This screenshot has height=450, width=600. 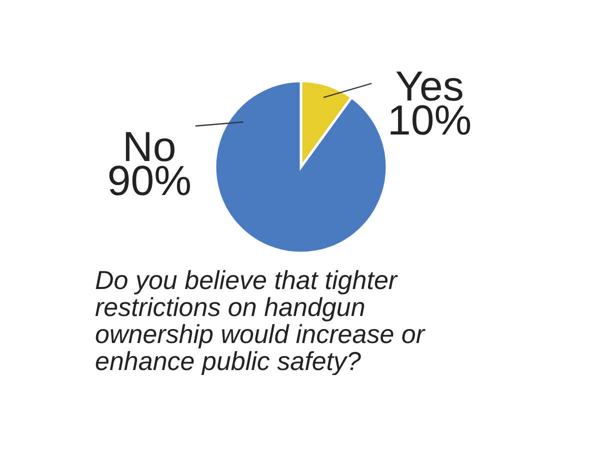 I want to click on pie-slice, so click(x=301, y=167).